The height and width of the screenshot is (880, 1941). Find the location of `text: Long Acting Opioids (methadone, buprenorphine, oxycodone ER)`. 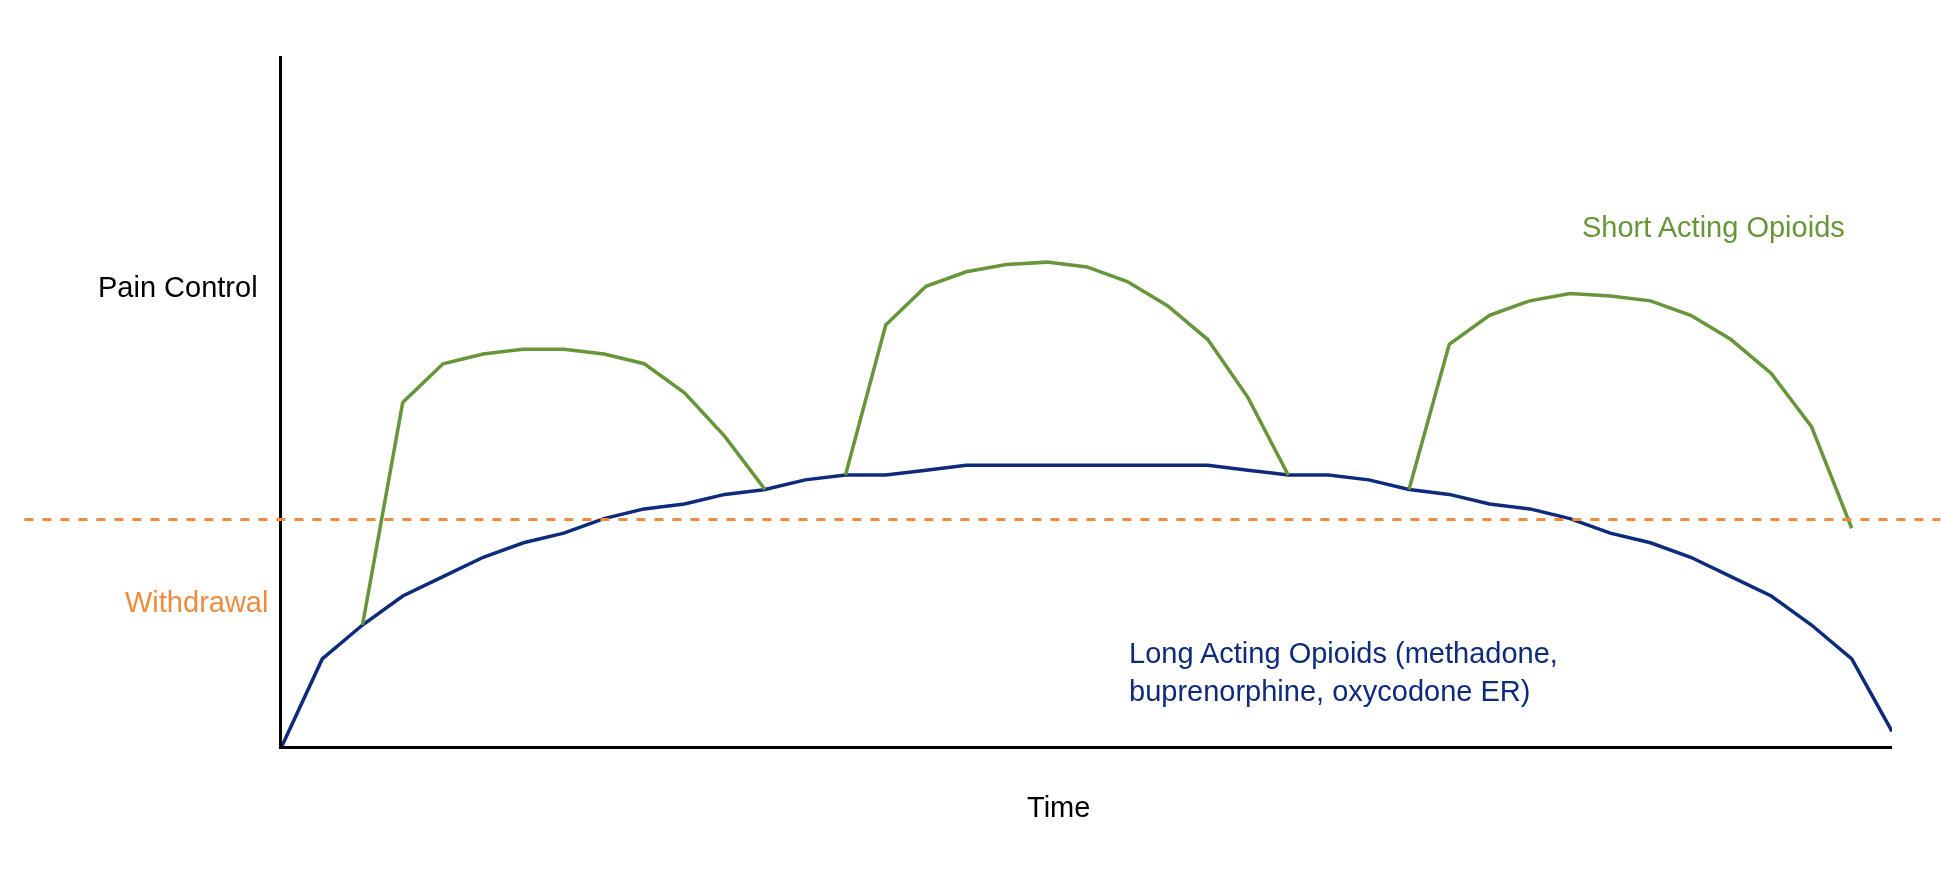

text: Long Acting Opioids (methadone, buprenorphine, oxycodone ER) is located at coordinates (1343, 672).